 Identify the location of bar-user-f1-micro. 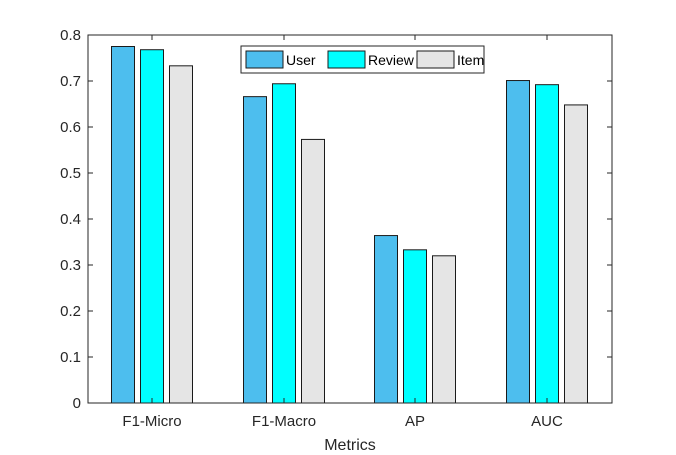
(123, 225).